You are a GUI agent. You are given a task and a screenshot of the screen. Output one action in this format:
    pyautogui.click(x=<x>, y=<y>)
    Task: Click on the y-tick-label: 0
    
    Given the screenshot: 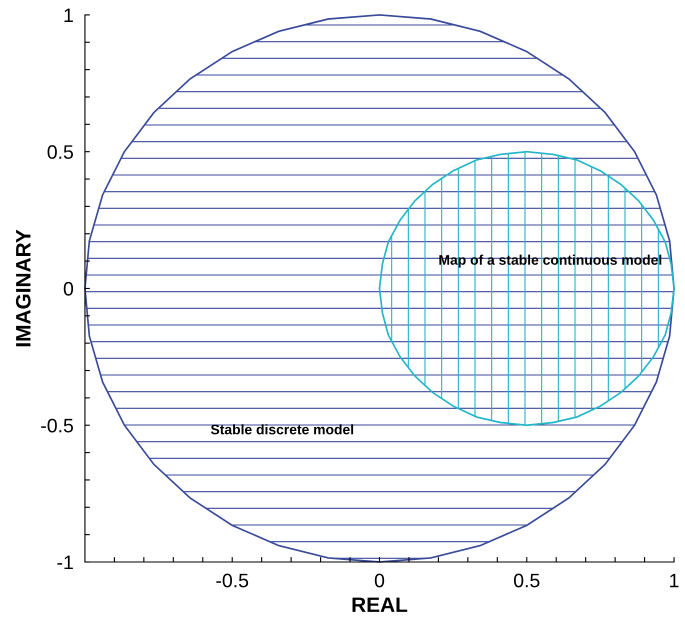 What is the action you would take?
    pyautogui.click(x=69, y=289)
    